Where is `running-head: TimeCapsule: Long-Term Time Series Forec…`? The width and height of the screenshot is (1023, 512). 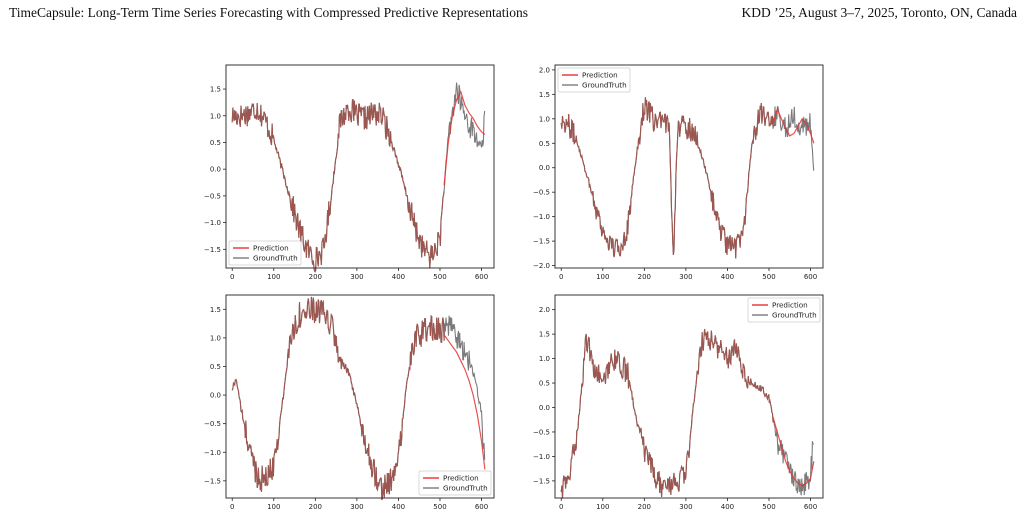 running-head: TimeCapsule: Long-Term Time Series Forec… is located at coordinates (513, 13).